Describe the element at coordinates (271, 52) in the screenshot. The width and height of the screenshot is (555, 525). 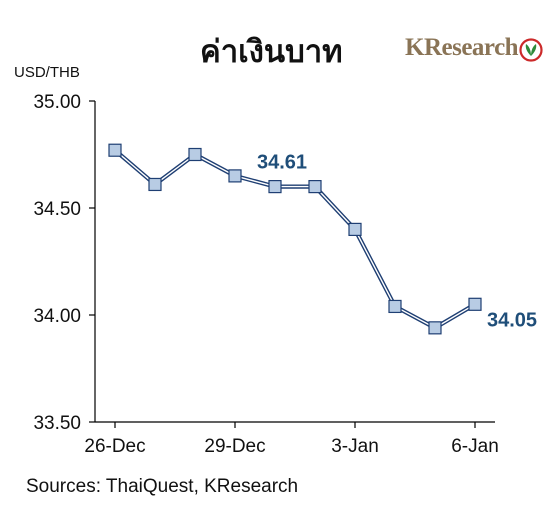
I see `chart-title: ค่าเงินบาท` at that location.